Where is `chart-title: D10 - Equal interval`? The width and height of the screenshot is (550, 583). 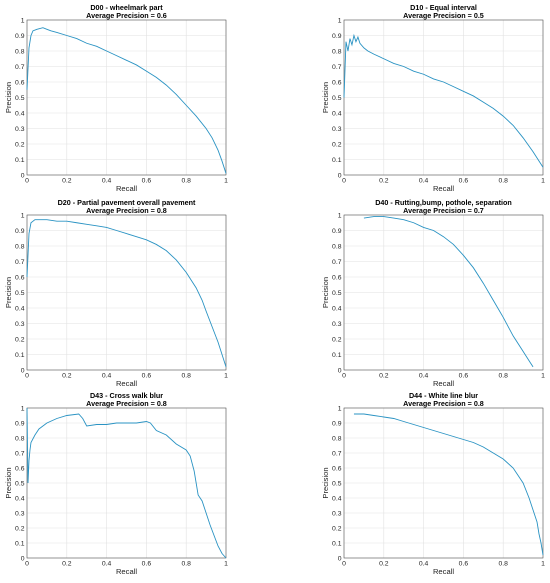 chart-title: D10 - Equal interval is located at coordinates (443, 7).